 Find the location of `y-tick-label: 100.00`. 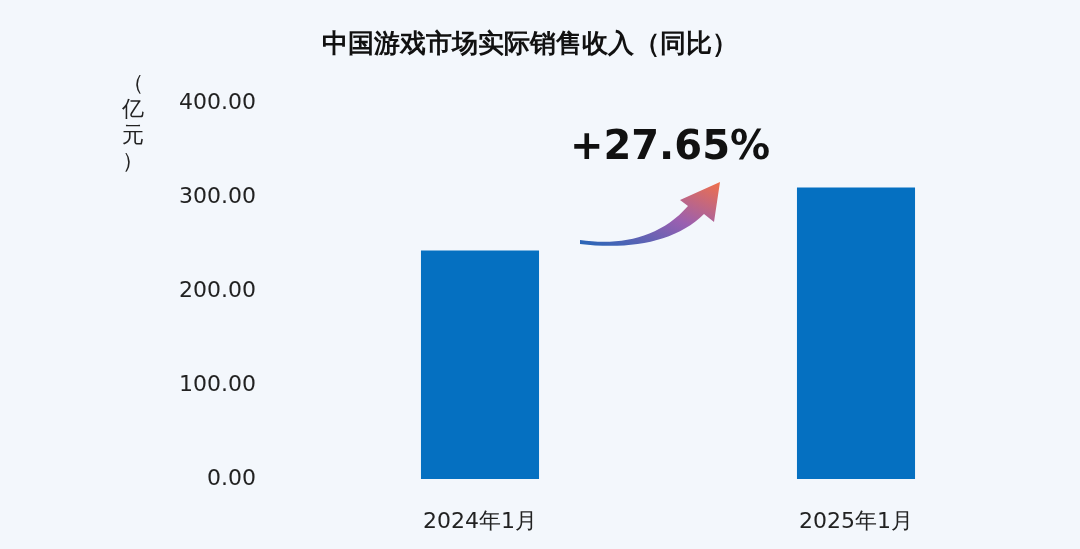

y-tick-label: 100.00 is located at coordinates (217, 383).